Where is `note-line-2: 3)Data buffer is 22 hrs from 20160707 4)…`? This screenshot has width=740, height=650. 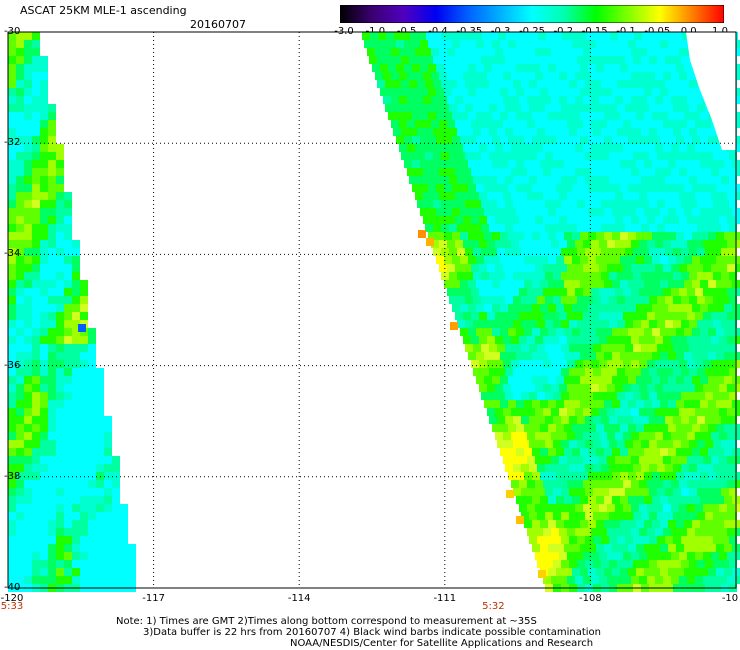
note-line-2: 3)Data buffer is 22 hrs from 20160707 4)… is located at coordinates (372, 632).